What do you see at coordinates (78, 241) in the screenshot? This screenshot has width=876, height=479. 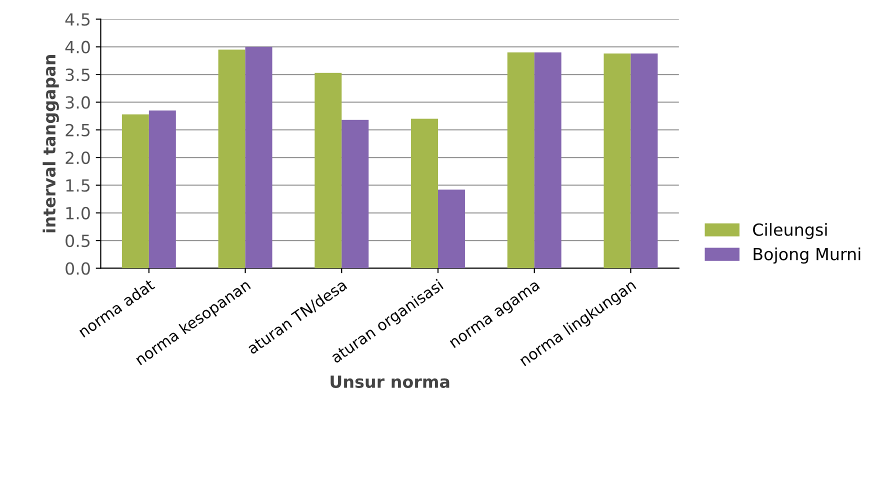 I see `y-tick-label: 0.5` at bounding box center [78, 241].